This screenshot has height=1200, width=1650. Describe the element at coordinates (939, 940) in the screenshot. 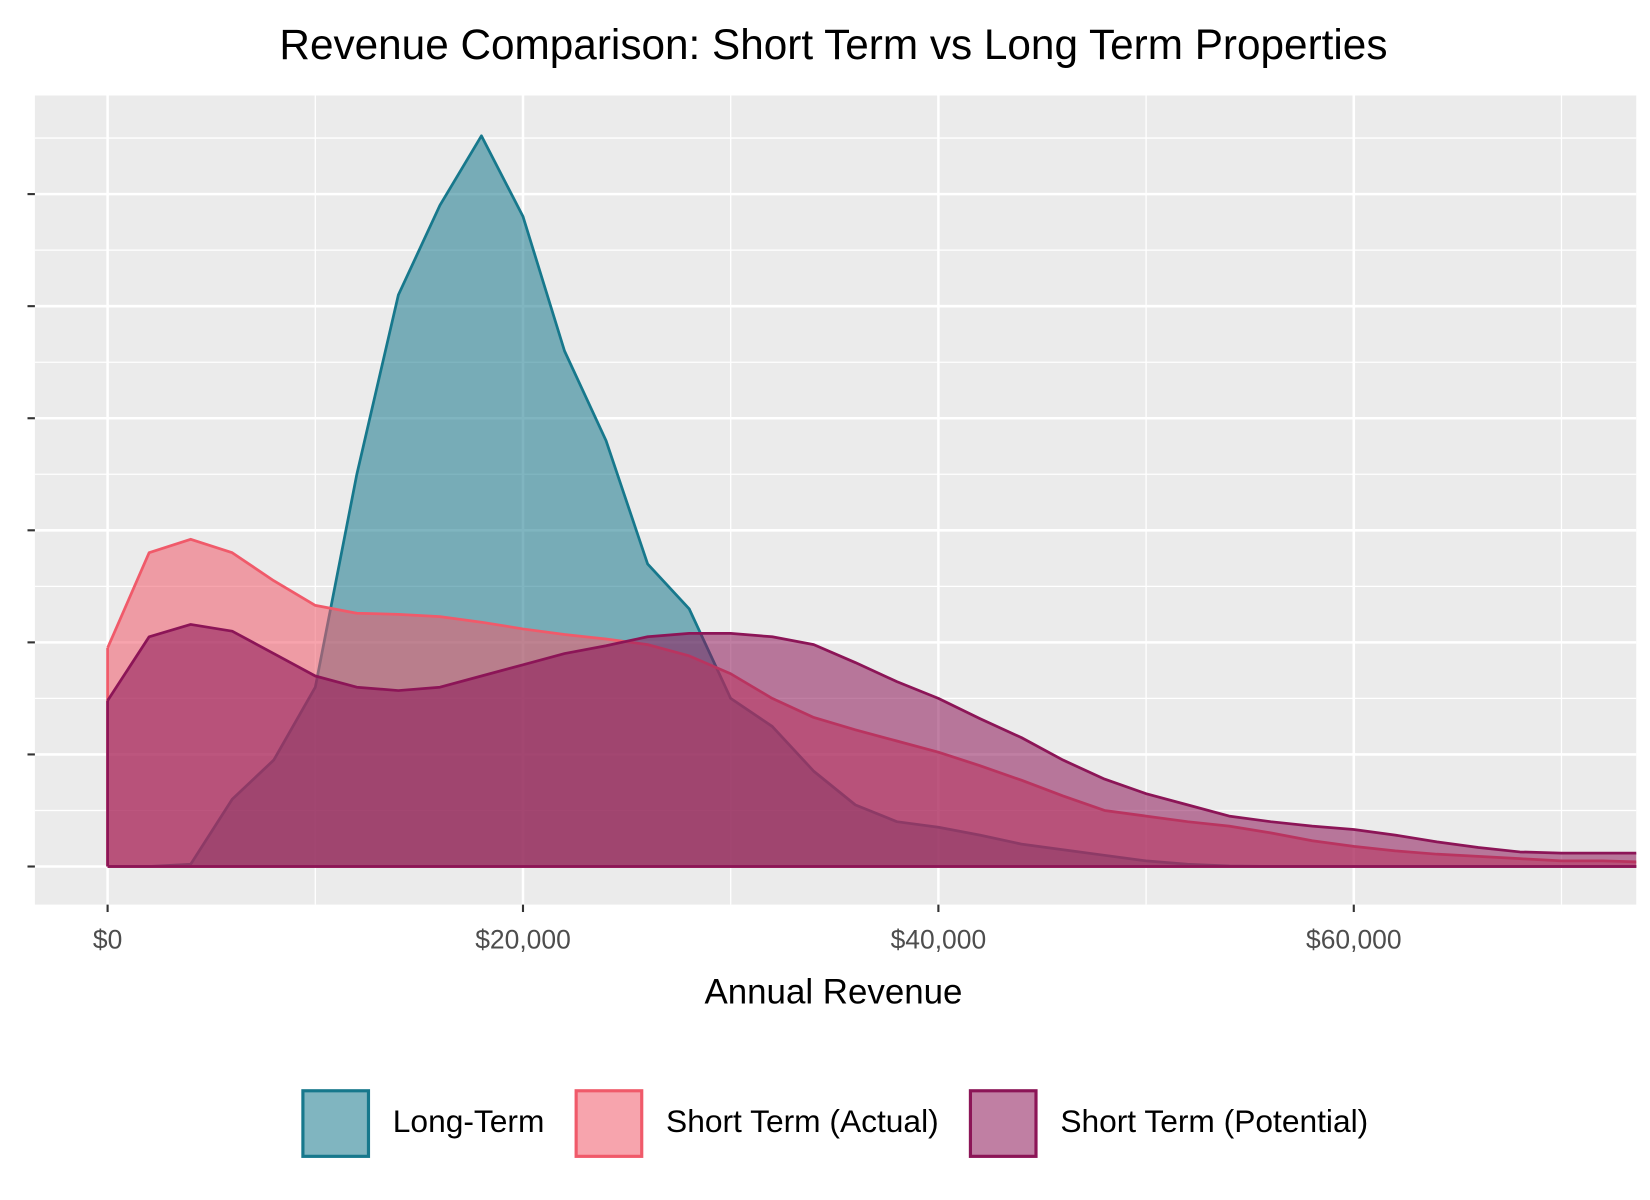

I see `x-tick-label: $40,000` at that location.